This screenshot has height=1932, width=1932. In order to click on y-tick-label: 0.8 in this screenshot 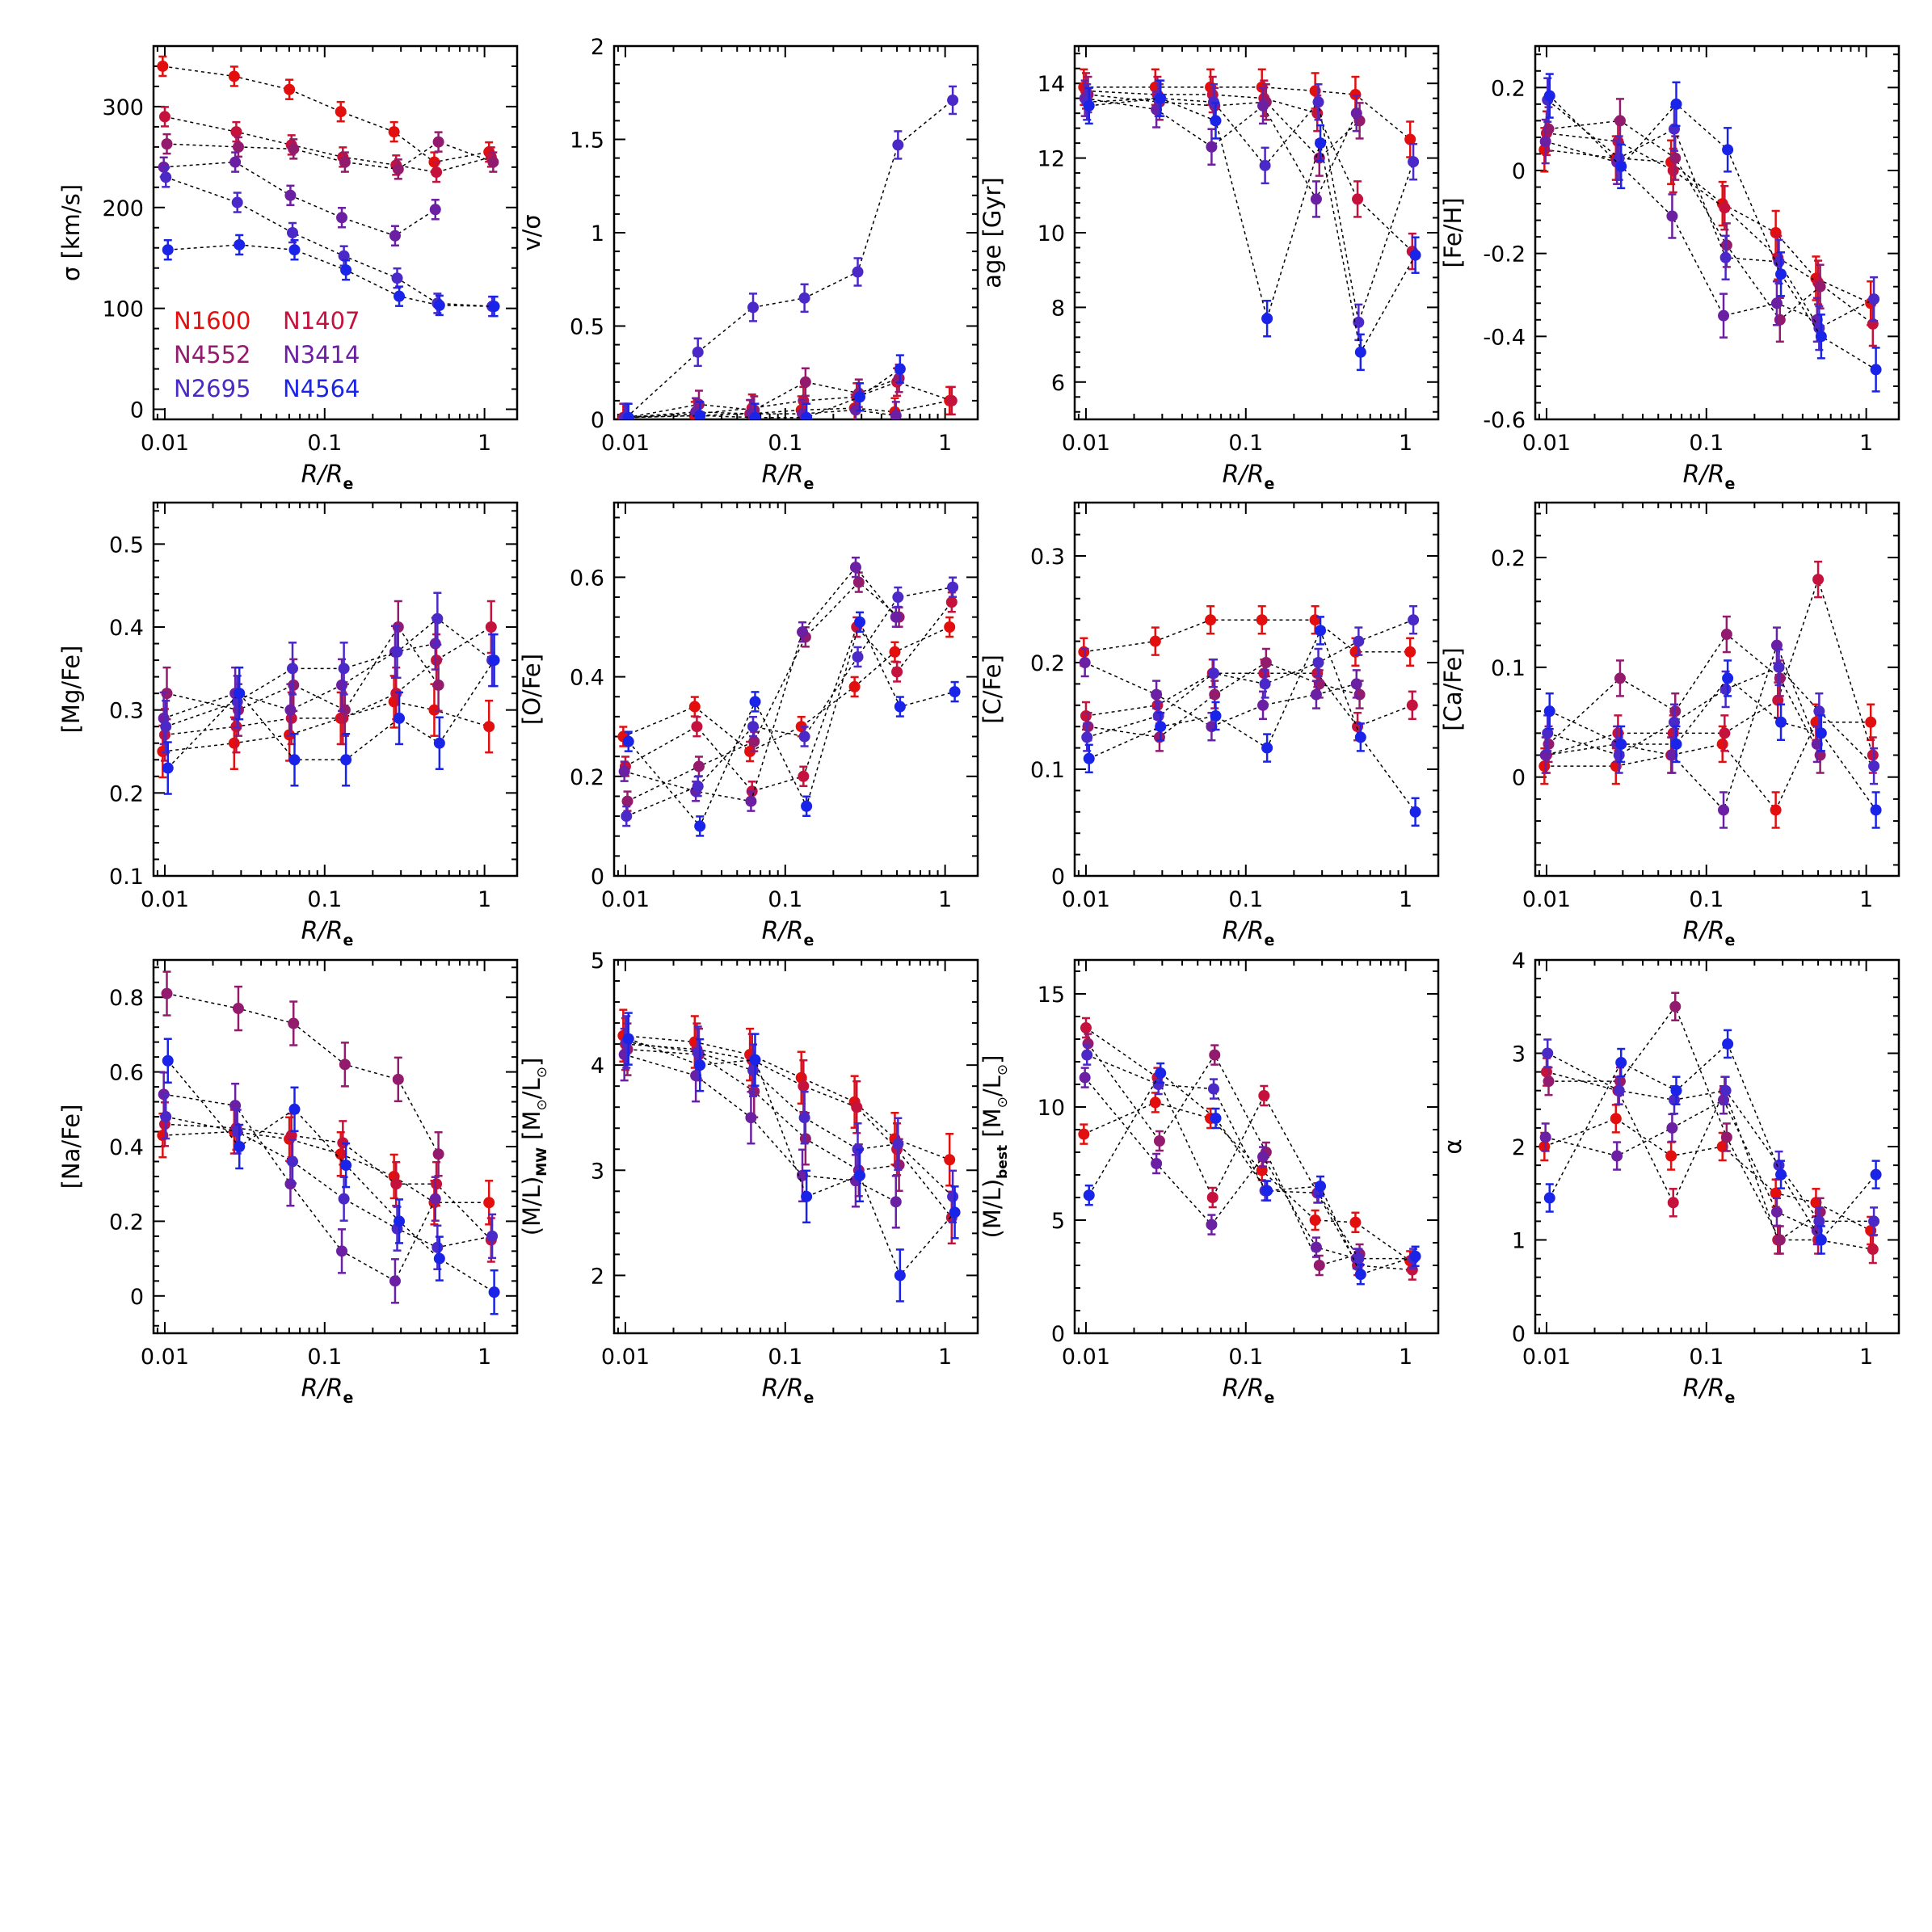, I will do `click(126, 998)`.